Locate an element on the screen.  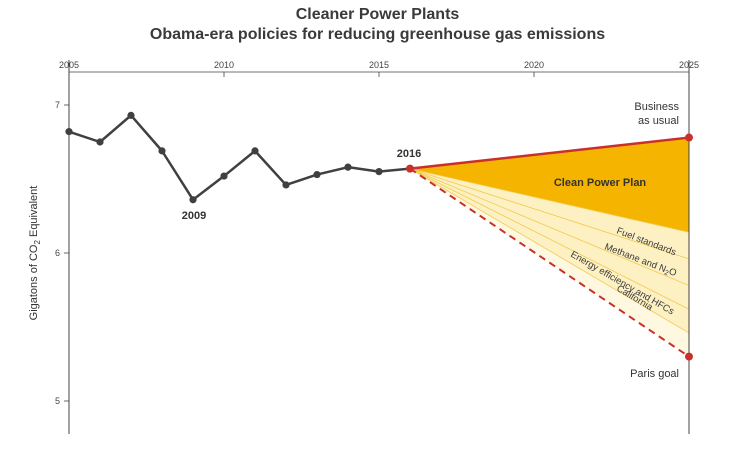
y-axis-label-end: Equivalent is located at coordinates (34, 213).